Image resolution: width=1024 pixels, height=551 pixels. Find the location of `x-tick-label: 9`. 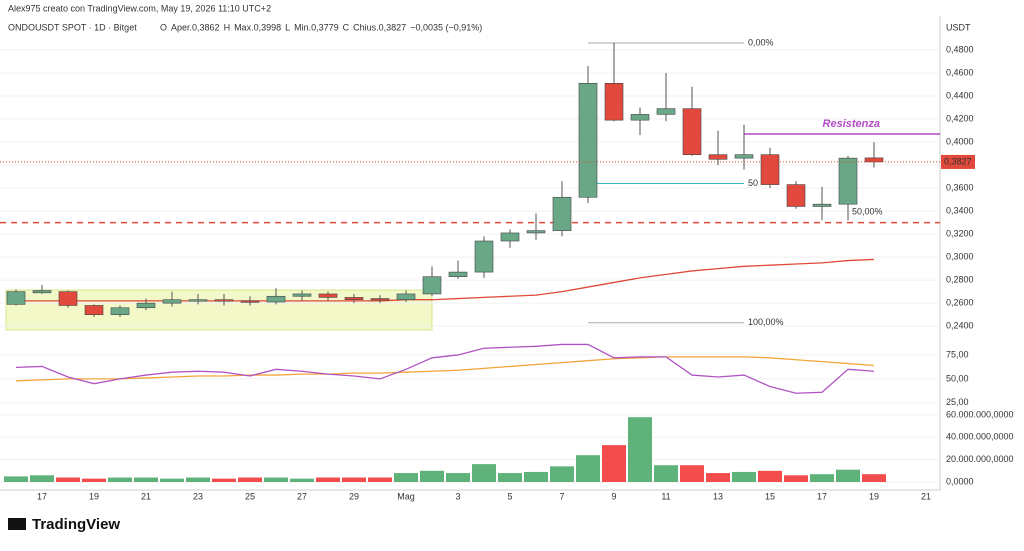

x-tick-label: 9 is located at coordinates (613, 496).